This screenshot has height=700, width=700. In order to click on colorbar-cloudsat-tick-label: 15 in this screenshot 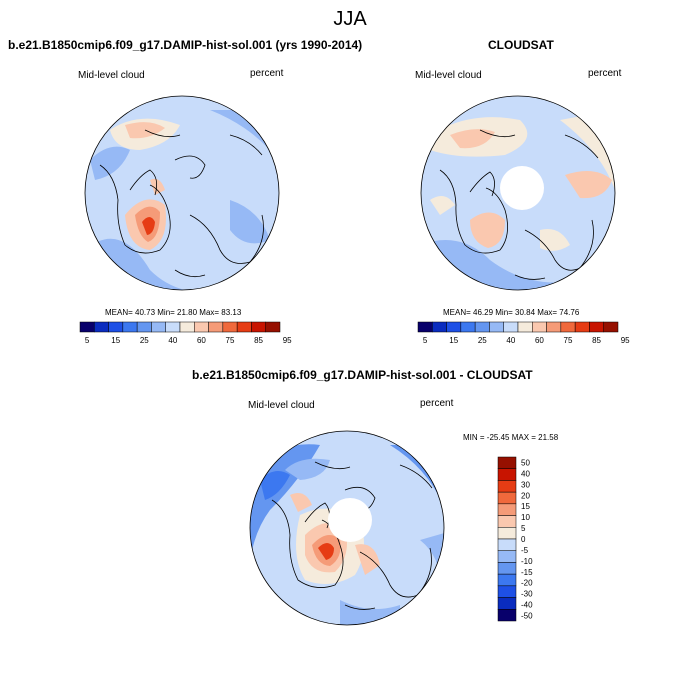, I will do `click(453, 340)`.